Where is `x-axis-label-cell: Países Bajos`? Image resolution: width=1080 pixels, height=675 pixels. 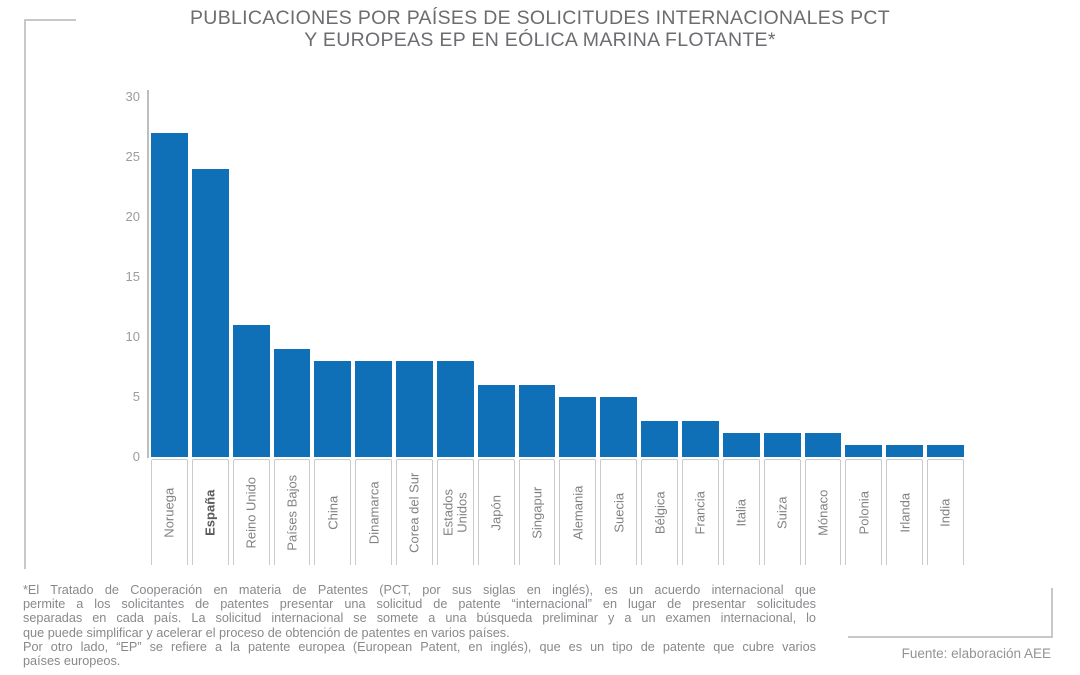
x-axis-label-cell: Países Bajos is located at coordinates (292, 512).